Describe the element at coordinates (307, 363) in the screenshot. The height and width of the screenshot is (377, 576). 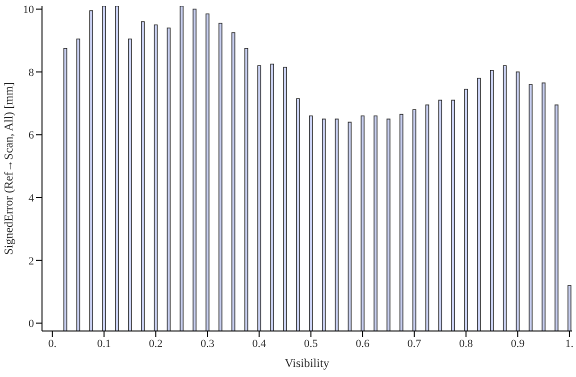
I see `x-axis-title: Visibility` at that location.